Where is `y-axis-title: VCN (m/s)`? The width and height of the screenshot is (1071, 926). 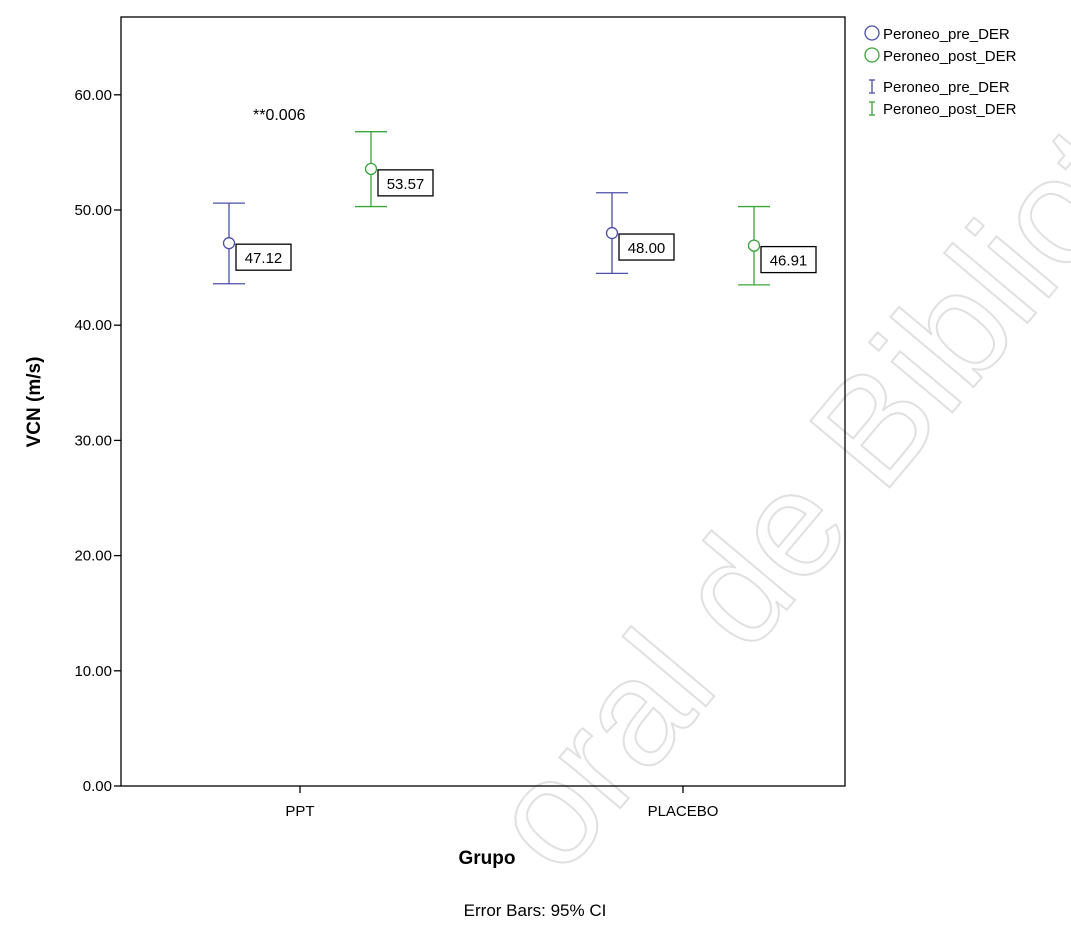
y-axis-title: VCN (m/s) is located at coordinates (34, 402).